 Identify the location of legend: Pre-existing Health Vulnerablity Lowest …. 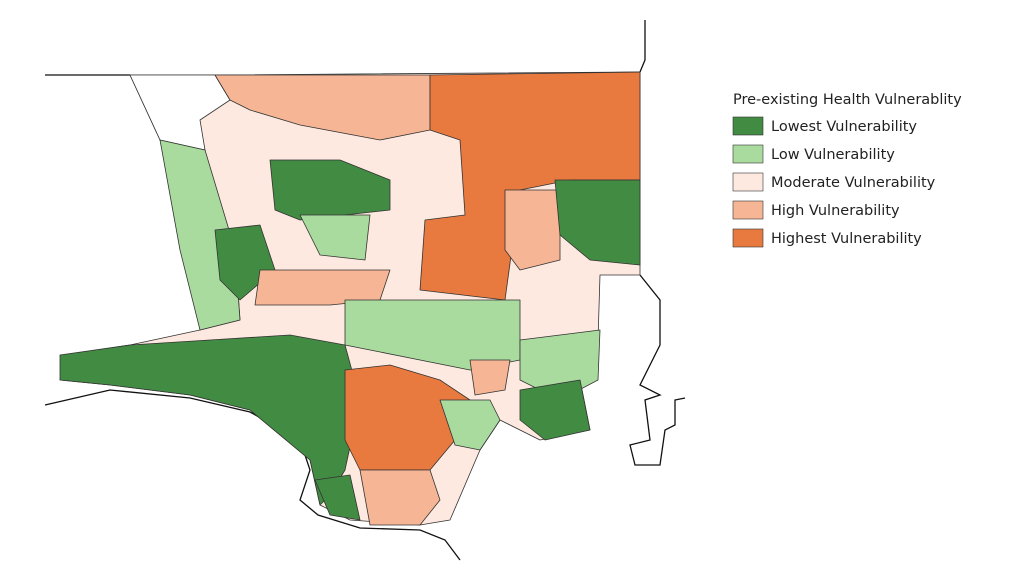
(847, 170).